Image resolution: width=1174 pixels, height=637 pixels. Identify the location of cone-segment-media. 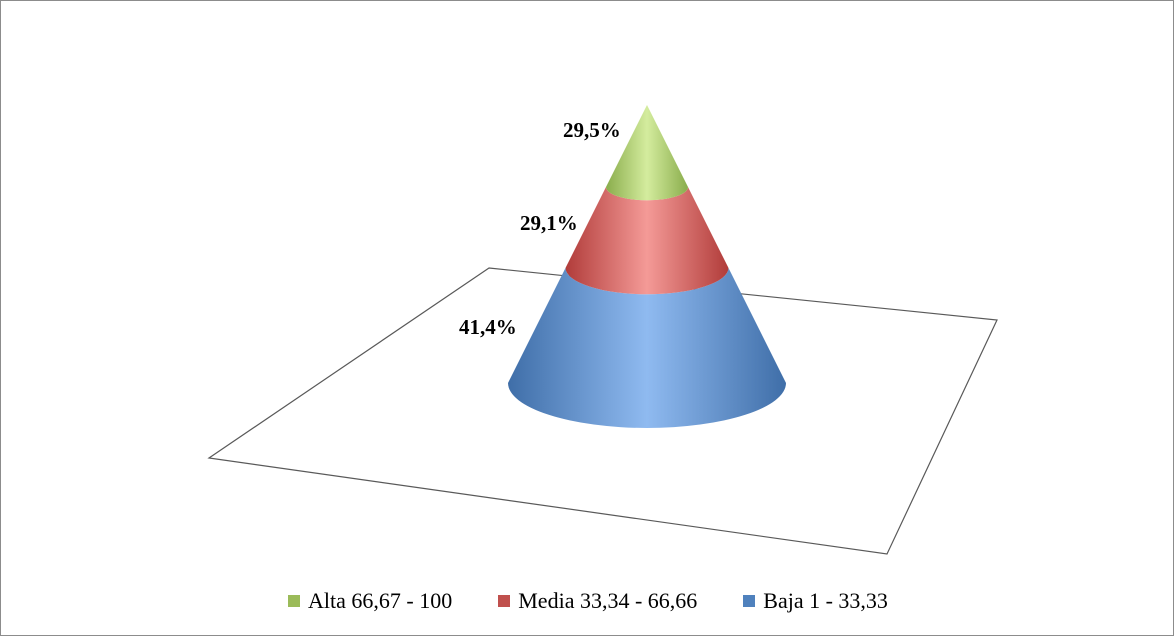
(647, 241).